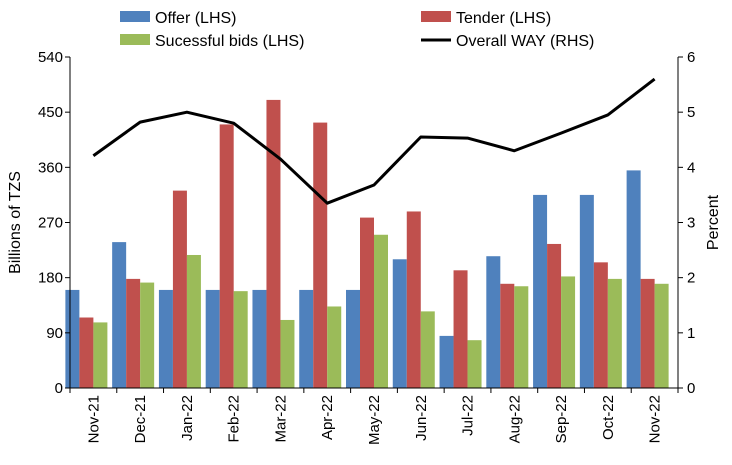 The image size is (732, 465). I want to click on x-tick-label-jul-22: Jul-22, so click(468, 415).